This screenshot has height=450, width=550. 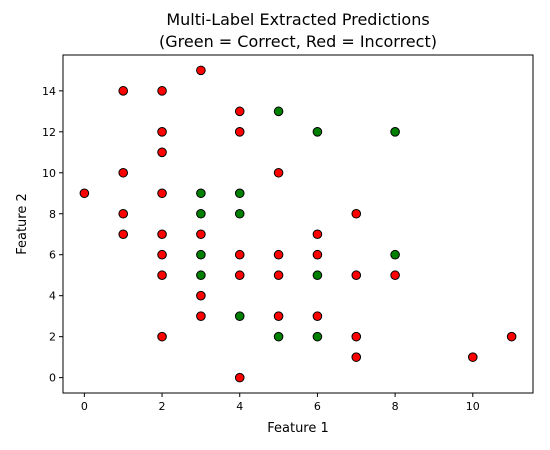 I want to click on x-axis-label: Feature 1, so click(x=298, y=428).